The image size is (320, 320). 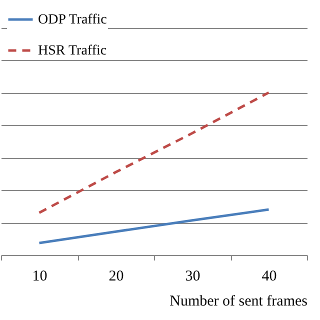 I want to click on x-tick-label: 20, so click(x=116, y=276).